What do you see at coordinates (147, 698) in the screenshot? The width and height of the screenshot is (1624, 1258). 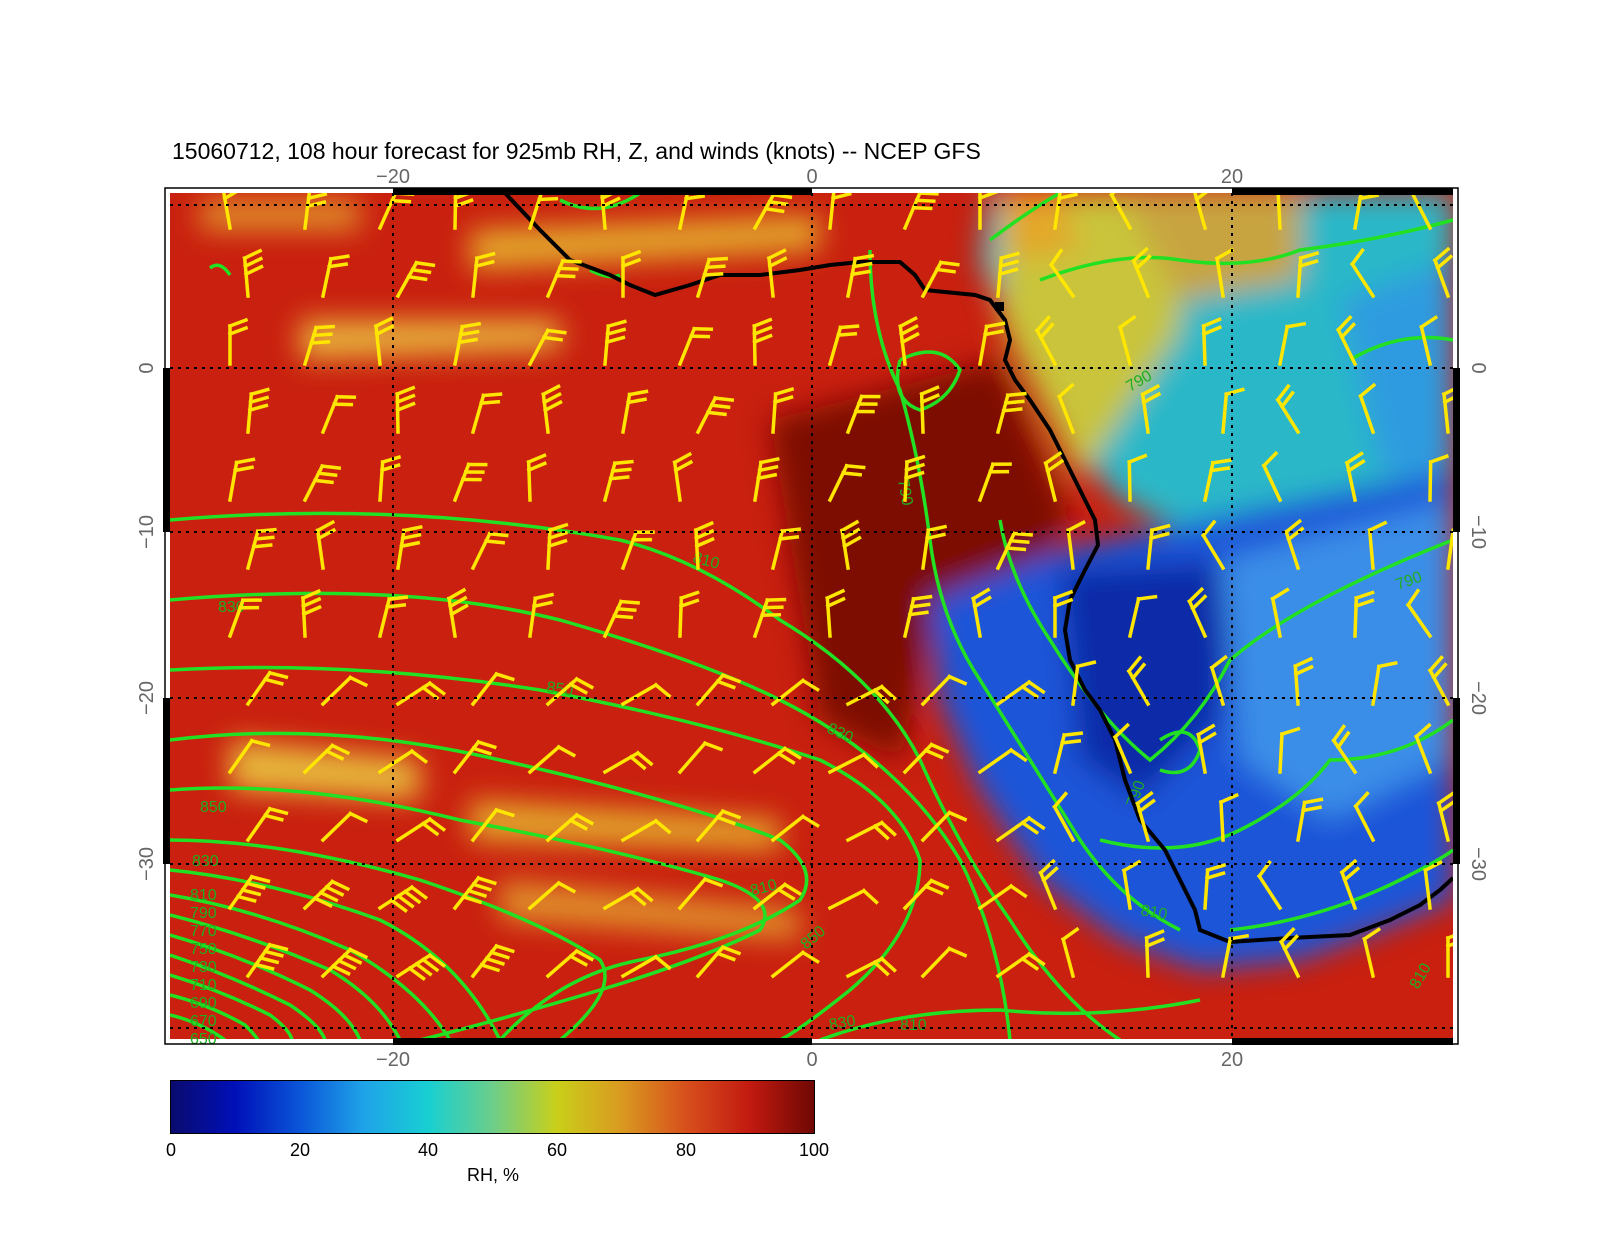 I see `lat-tick: −20` at bounding box center [147, 698].